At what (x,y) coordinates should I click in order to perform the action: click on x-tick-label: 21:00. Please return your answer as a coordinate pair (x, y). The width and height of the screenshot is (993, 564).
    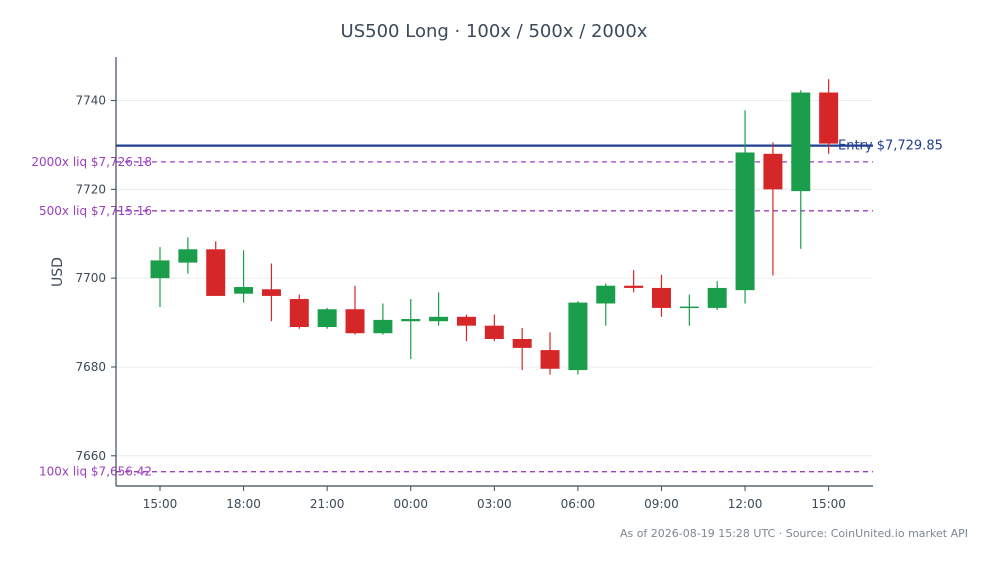
    Looking at the image, I should click on (327, 504).